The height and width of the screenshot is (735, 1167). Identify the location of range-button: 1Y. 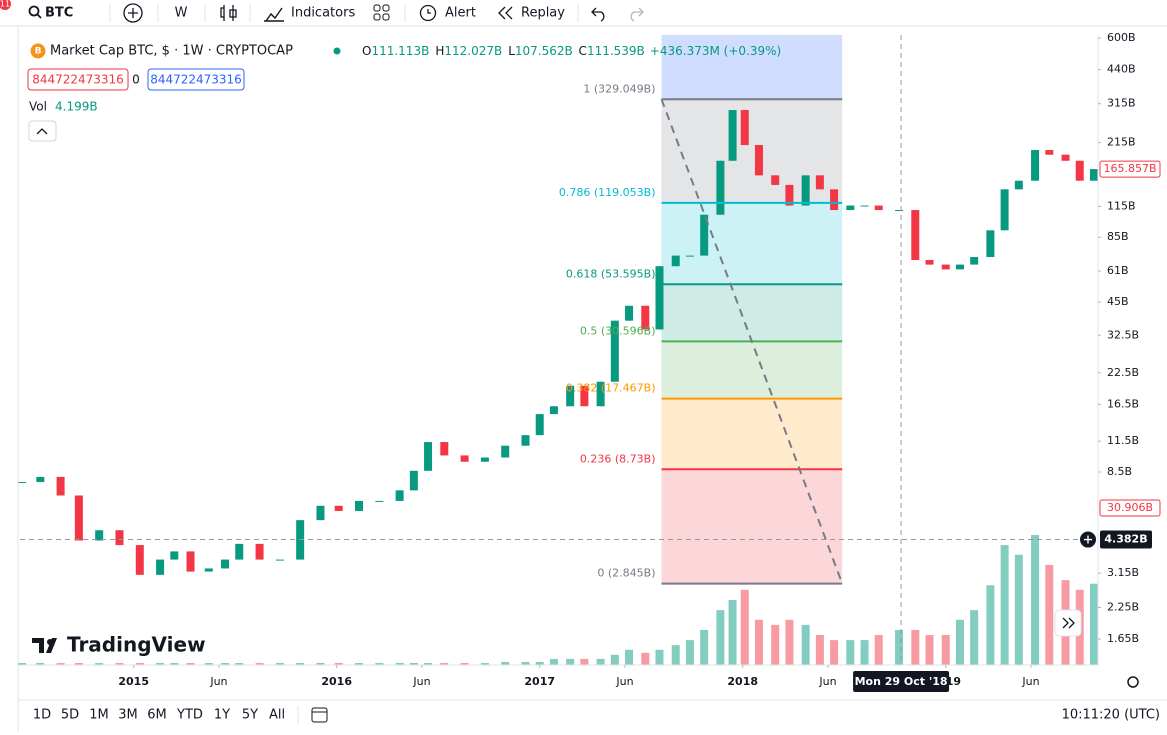
(222, 715).